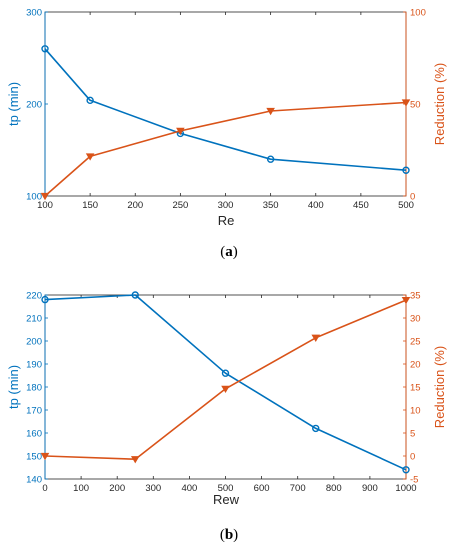 The height and width of the screenshot is (550, 459). What do you see at coordinates (13, 104) in the screenshot?
I see `y-left-axis-label-a: tp (min)` at bounding box center [13, 104].